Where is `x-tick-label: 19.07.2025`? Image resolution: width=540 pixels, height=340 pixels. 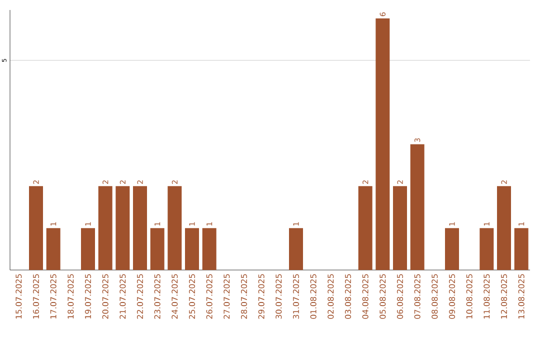
x-tick-label: 19.07.2025 is located at coordinates (88, 296).